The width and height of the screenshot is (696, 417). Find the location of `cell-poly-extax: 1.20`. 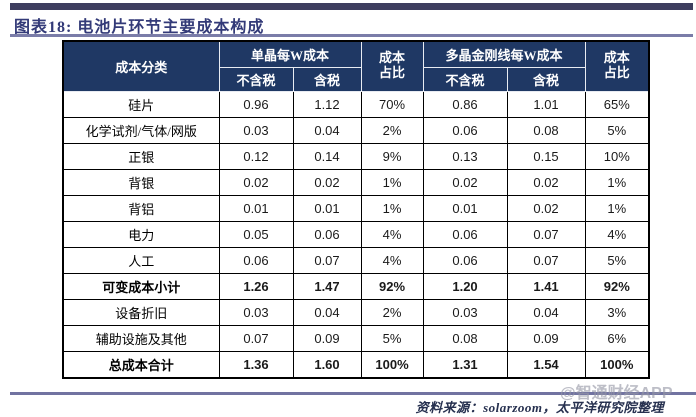

cell-poly-extax: 1.20 is located at coordinates (465, 286).